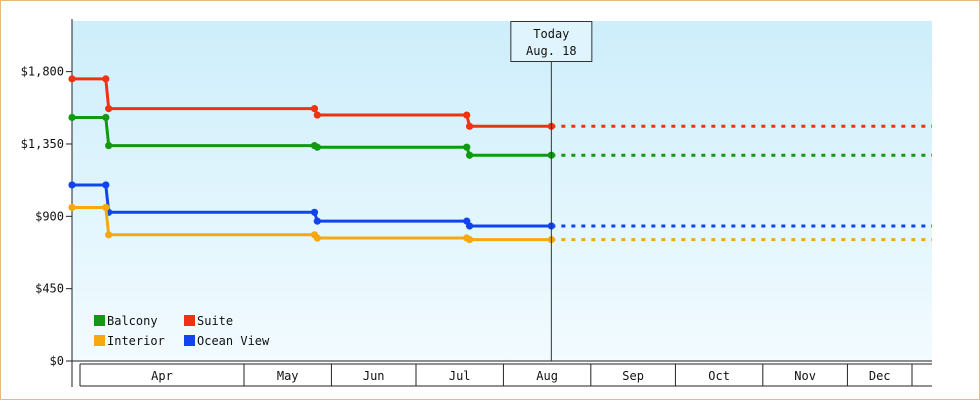  Describe the element at coordinates (57, 361) in the screenshot. I see `y-tick-label: $0` at that location.